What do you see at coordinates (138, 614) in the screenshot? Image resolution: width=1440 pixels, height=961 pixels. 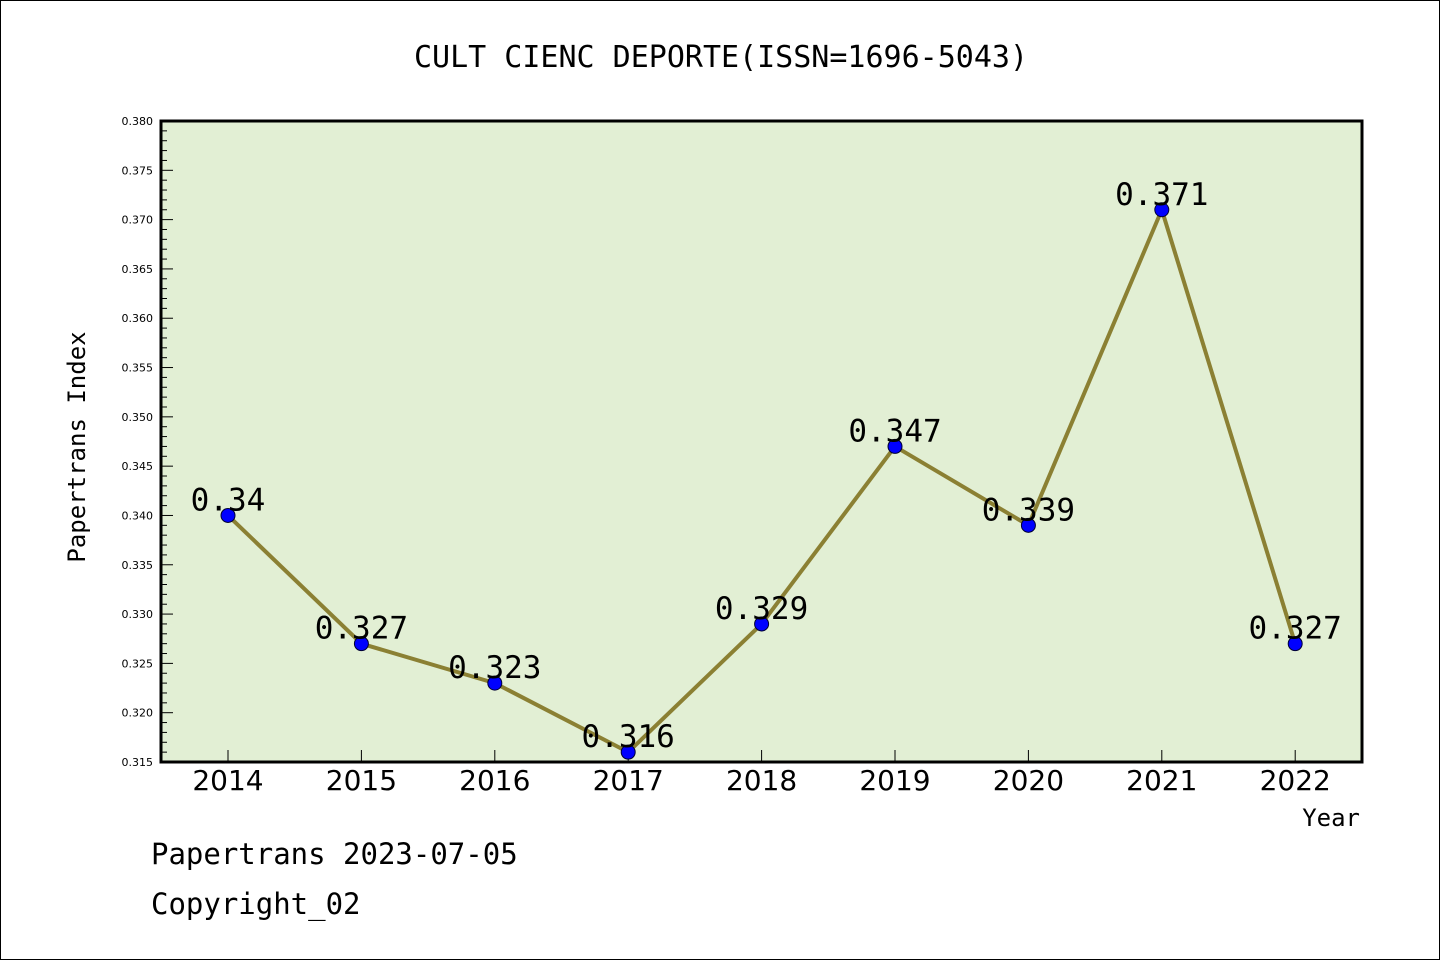 I see `y-tick-label: 0.330` at bounding box center [138, 614].